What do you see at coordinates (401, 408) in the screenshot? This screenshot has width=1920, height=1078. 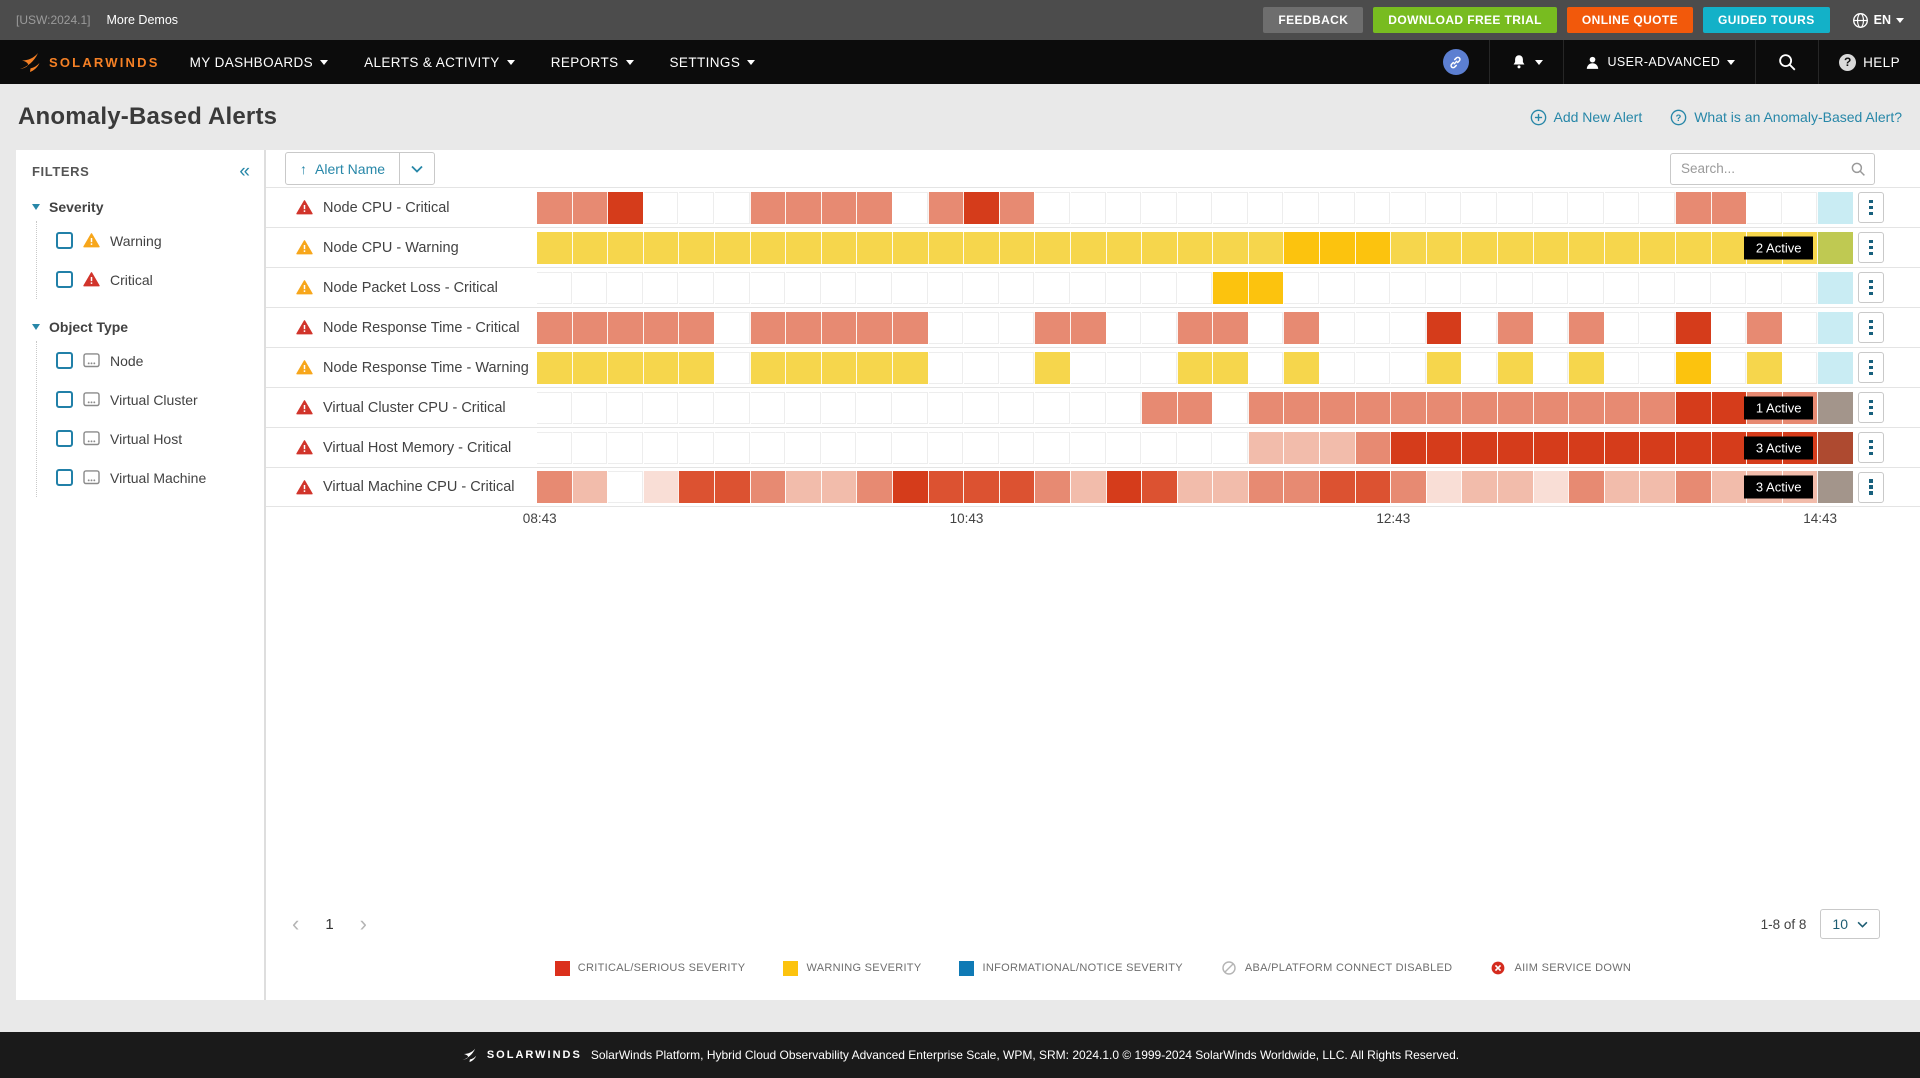 I see `alert-name: Virtual Cluster CPU - Critical` at bounding box center [401, 408].